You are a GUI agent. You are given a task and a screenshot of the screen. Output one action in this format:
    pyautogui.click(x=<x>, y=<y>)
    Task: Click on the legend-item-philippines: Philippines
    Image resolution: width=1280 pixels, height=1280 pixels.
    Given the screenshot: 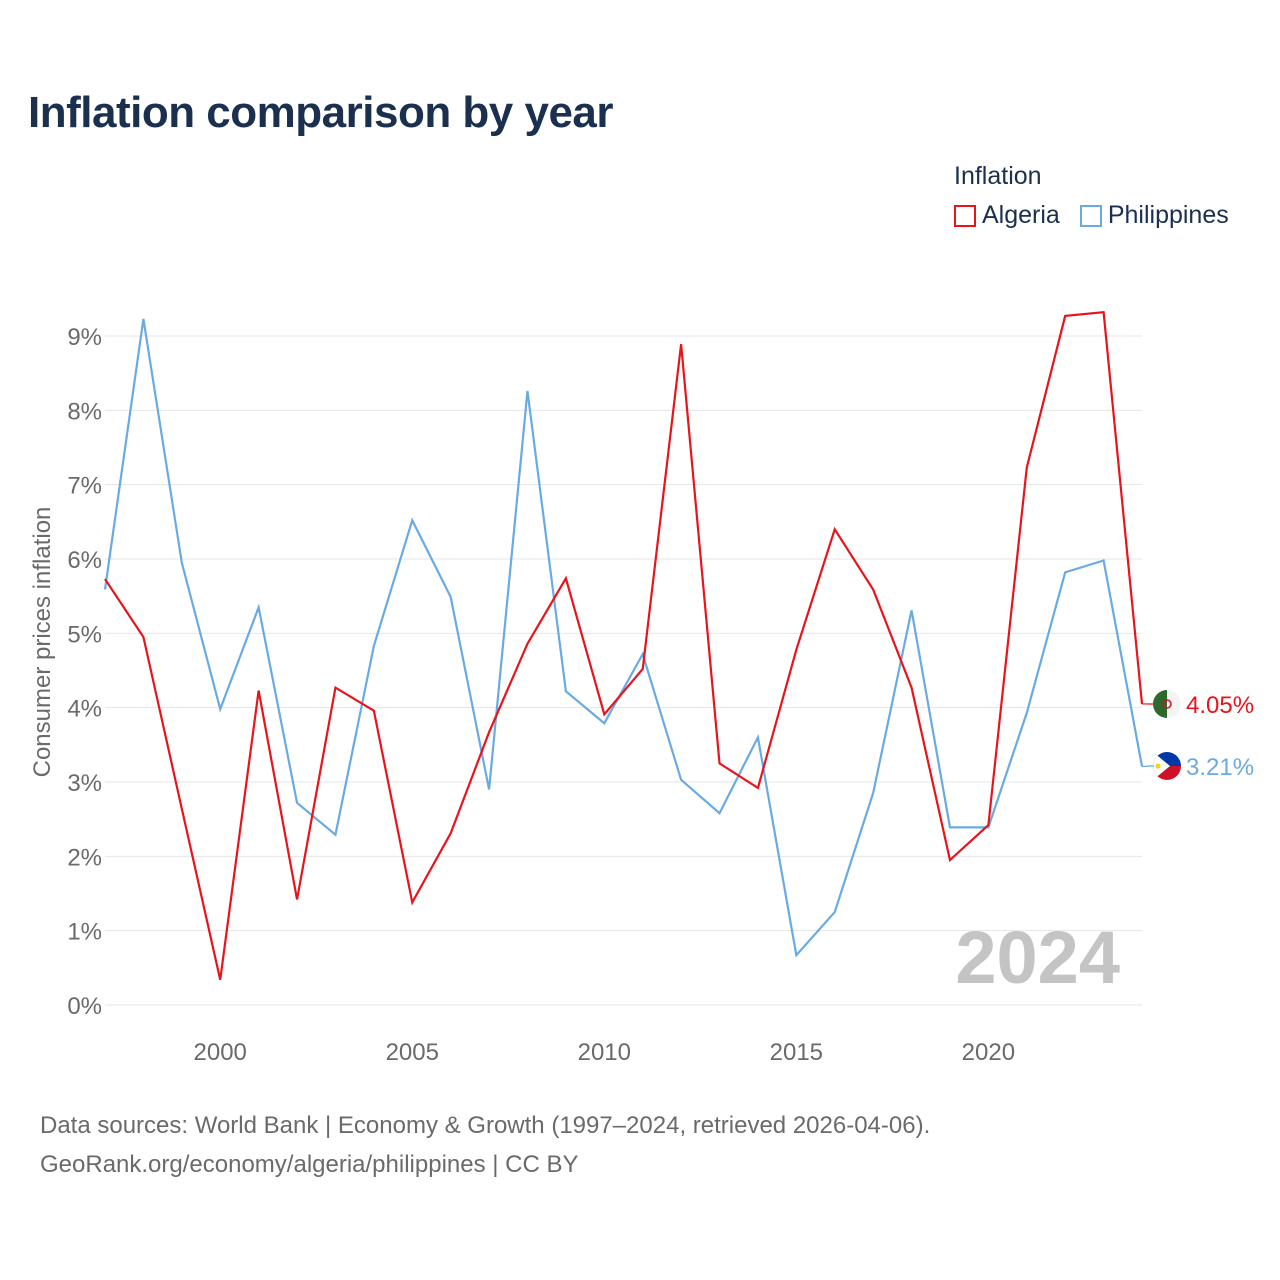 What is the action you would take?
    pyautogui.click(x=1154, y=215)
    